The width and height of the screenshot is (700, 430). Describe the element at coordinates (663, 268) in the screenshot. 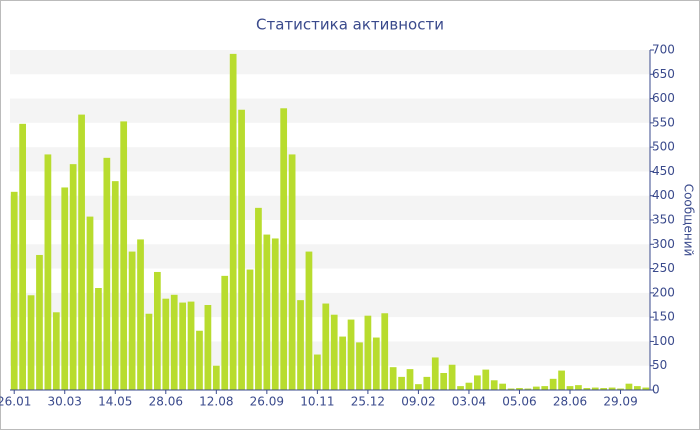

I see `y-tick-label: 250` at that location.